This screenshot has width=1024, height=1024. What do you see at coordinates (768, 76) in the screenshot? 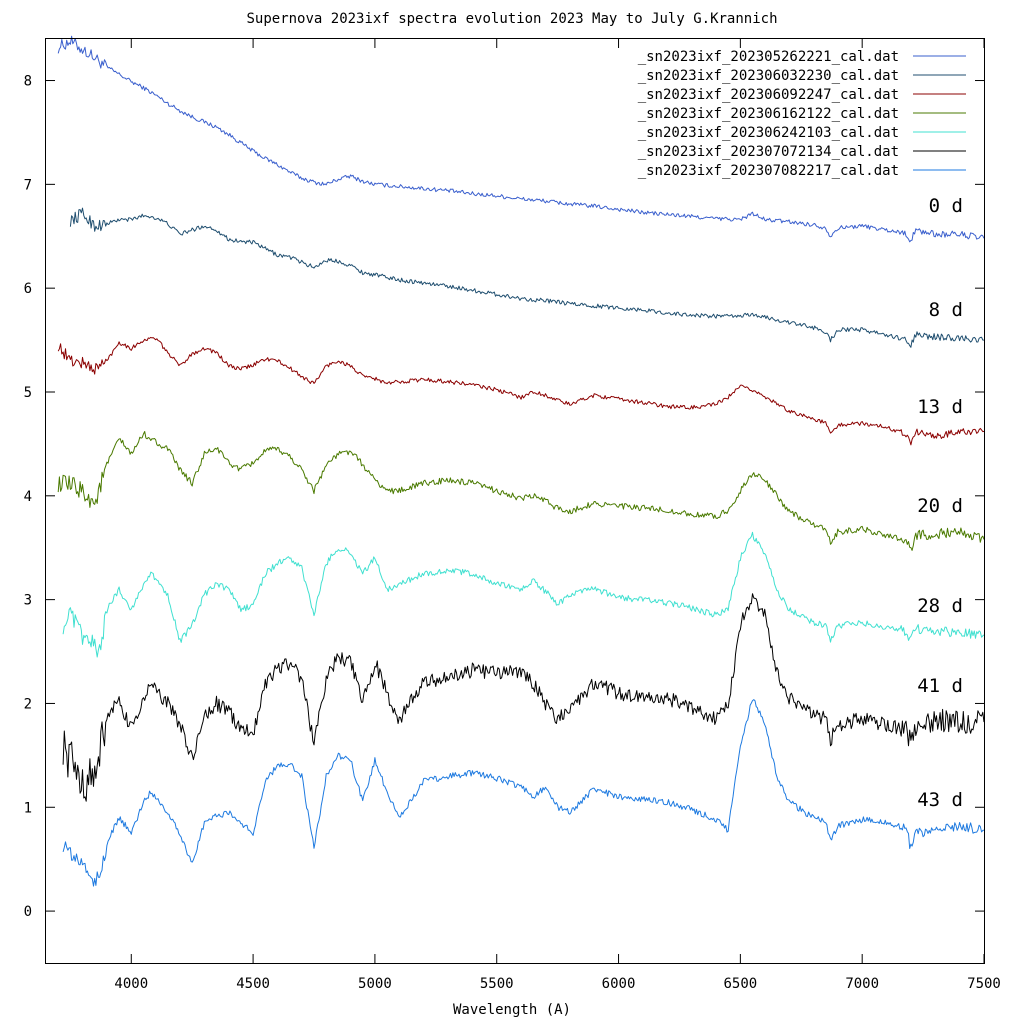
I see `legend-entry-label: _sn2023ixf_202306032230_cal.dat` at bounding box center [768, 76].